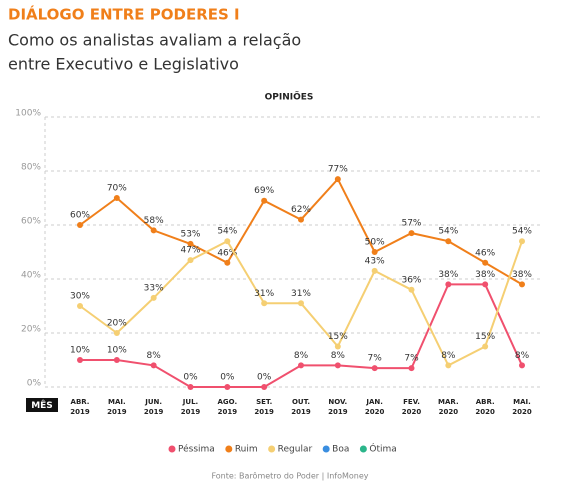 The image size is (580, 489). I want to click on data-label: 60%, so click(80, 216).